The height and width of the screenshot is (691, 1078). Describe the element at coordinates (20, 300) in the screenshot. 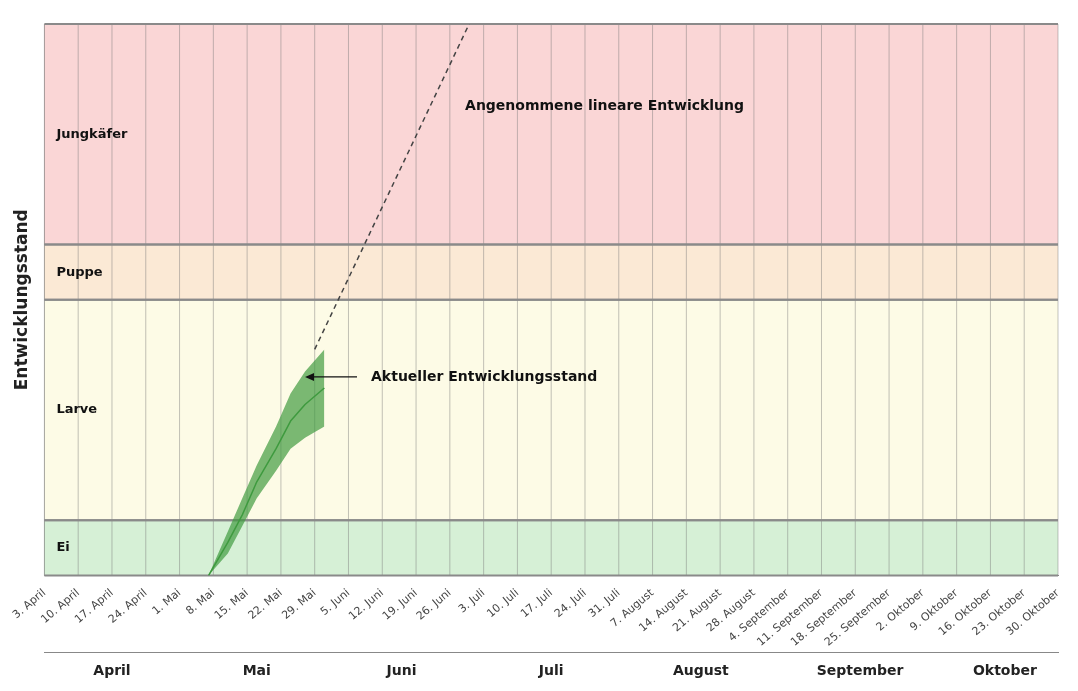

I see `y-axis-title: Entwicklungsstand` at that location.